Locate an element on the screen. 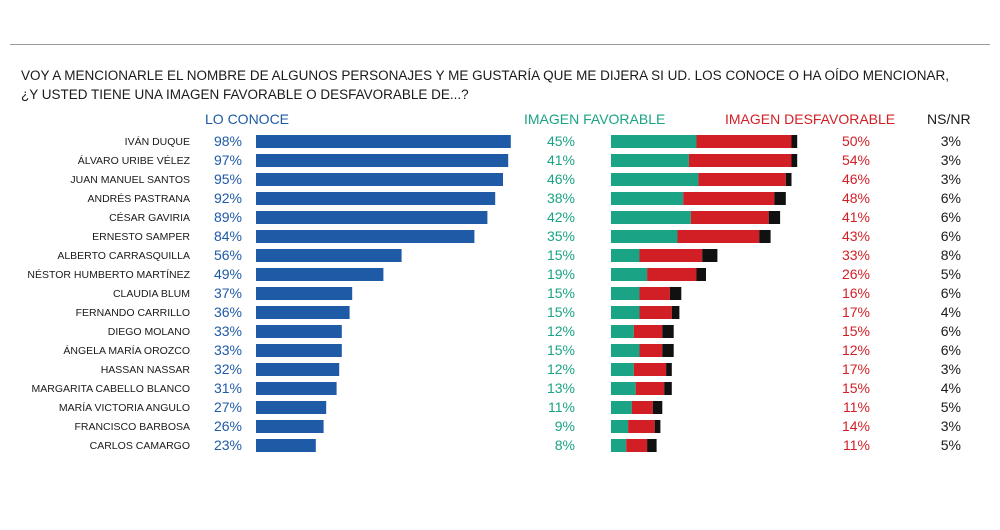 This screenshot has width=1000, height=530. known-value-label: 49% is located at coordinates (228, 274).